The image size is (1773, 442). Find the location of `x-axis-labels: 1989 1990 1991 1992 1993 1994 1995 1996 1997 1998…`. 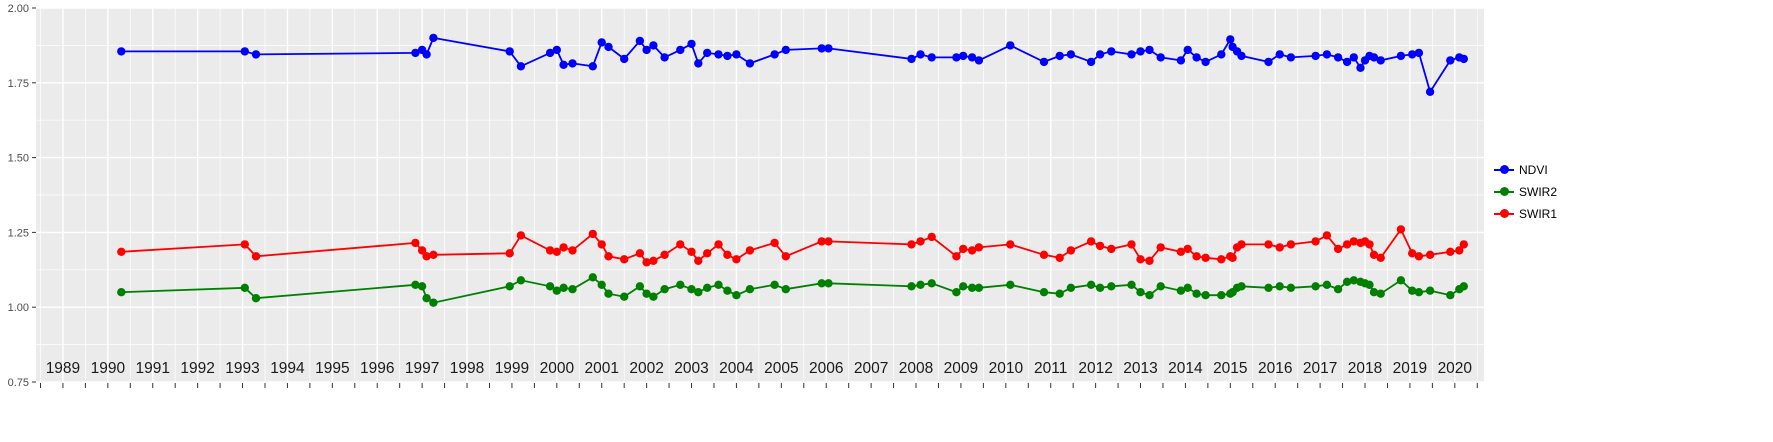

x-axis-labels: 1989 1990 1991 1992 1993 1994 1995 1996 1997 1998… is located at coordinates (759, 368).